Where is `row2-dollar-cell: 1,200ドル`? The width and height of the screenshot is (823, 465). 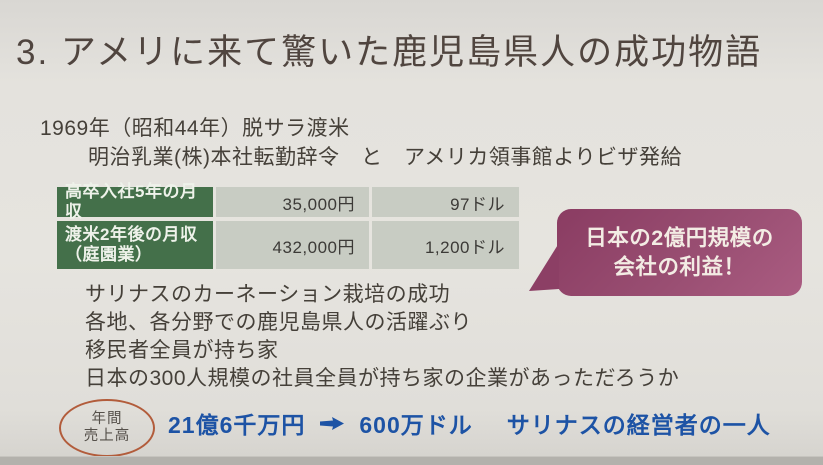 row2-dollar-cell: 1,200ドル is located at coordinates (445, 245).